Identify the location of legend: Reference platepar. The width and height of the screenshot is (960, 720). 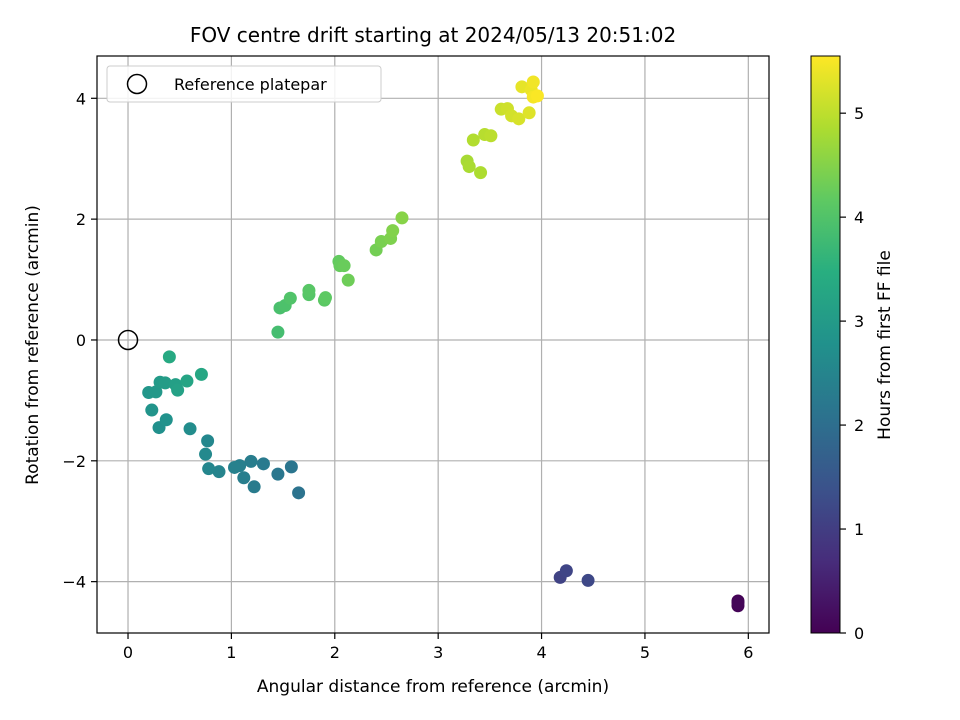
(244, 84).